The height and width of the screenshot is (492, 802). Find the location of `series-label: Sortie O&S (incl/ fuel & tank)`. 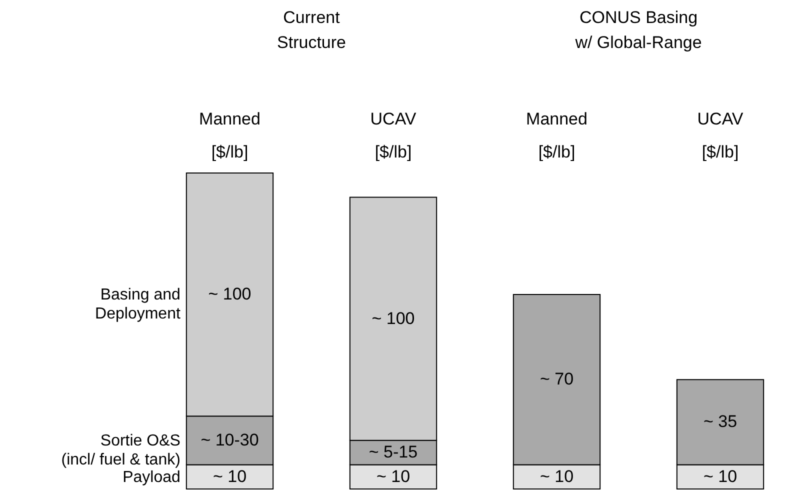

series-label: Sortie O&S (incl/ fuel & tank) is located at coordinates (120, 450).